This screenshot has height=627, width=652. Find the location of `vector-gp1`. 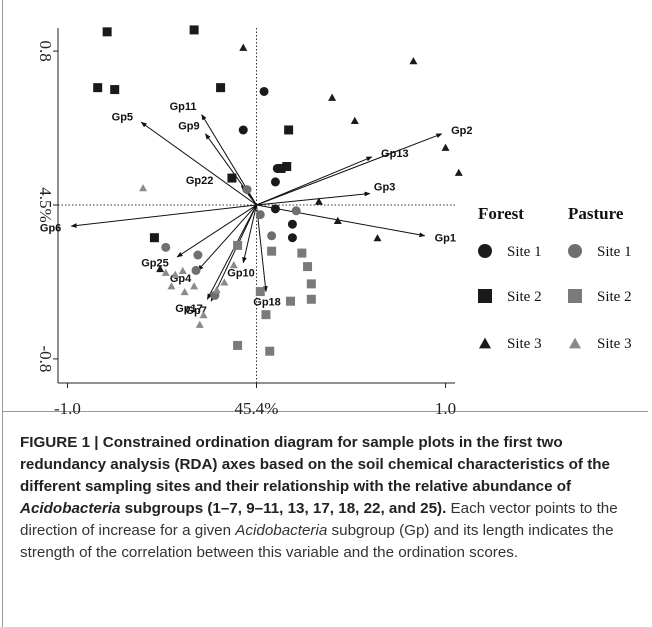

vector-gp1 is located at coordinates (341, 221).